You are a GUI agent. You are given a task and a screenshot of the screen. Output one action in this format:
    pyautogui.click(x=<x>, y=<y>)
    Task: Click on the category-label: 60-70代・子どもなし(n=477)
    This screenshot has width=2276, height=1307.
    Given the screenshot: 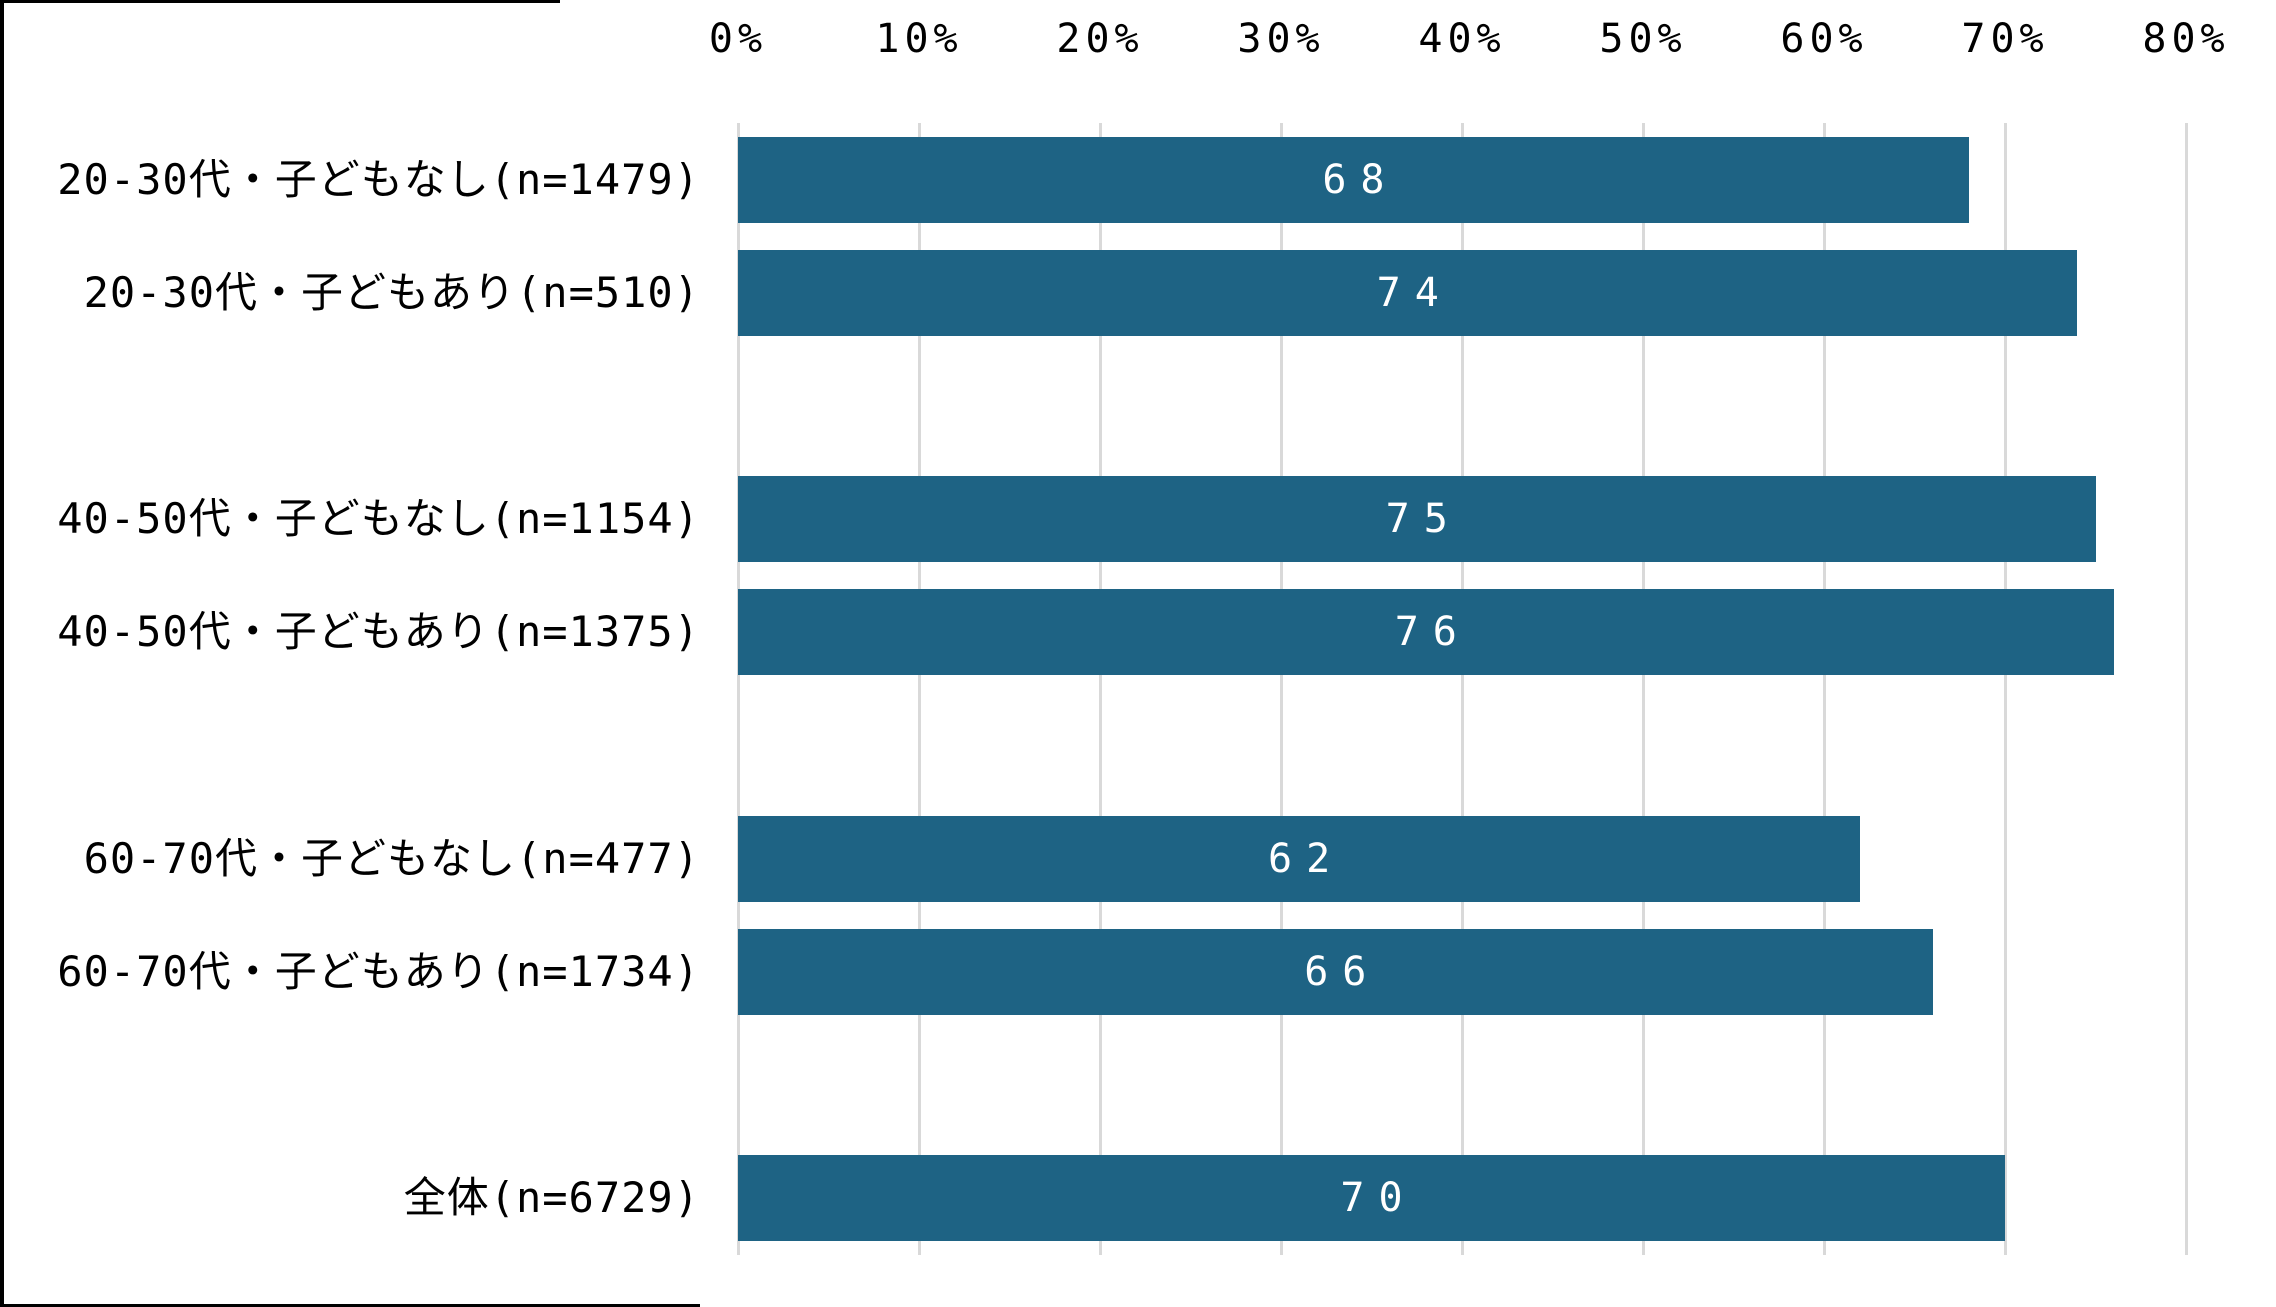 What is the action you would take?
    pyautogui.click(x=391, y=858)
    